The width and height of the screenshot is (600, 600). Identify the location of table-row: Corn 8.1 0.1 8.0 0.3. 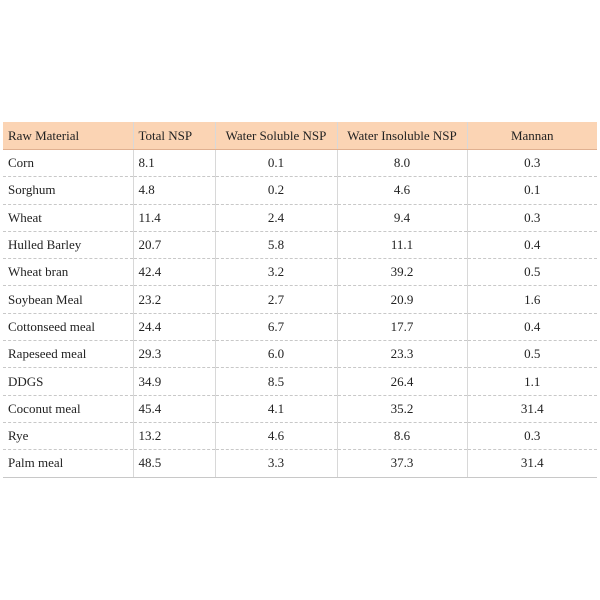
(300, 163).